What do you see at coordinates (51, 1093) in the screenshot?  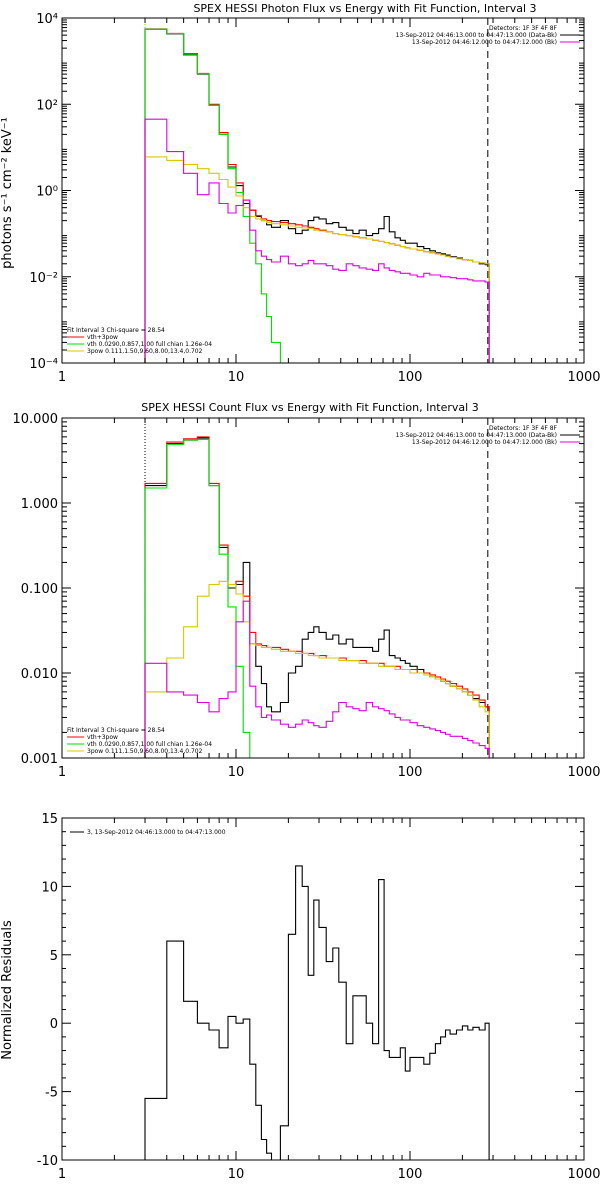 I see `y-tick-label: -5` at bounding box center [51, 1093].